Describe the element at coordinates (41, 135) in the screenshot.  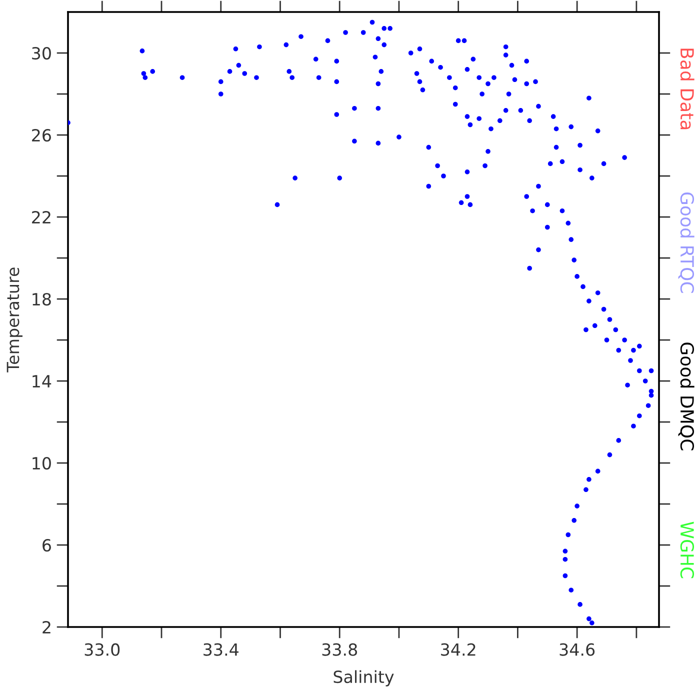
I see `y-tick-label: 26` at that location.